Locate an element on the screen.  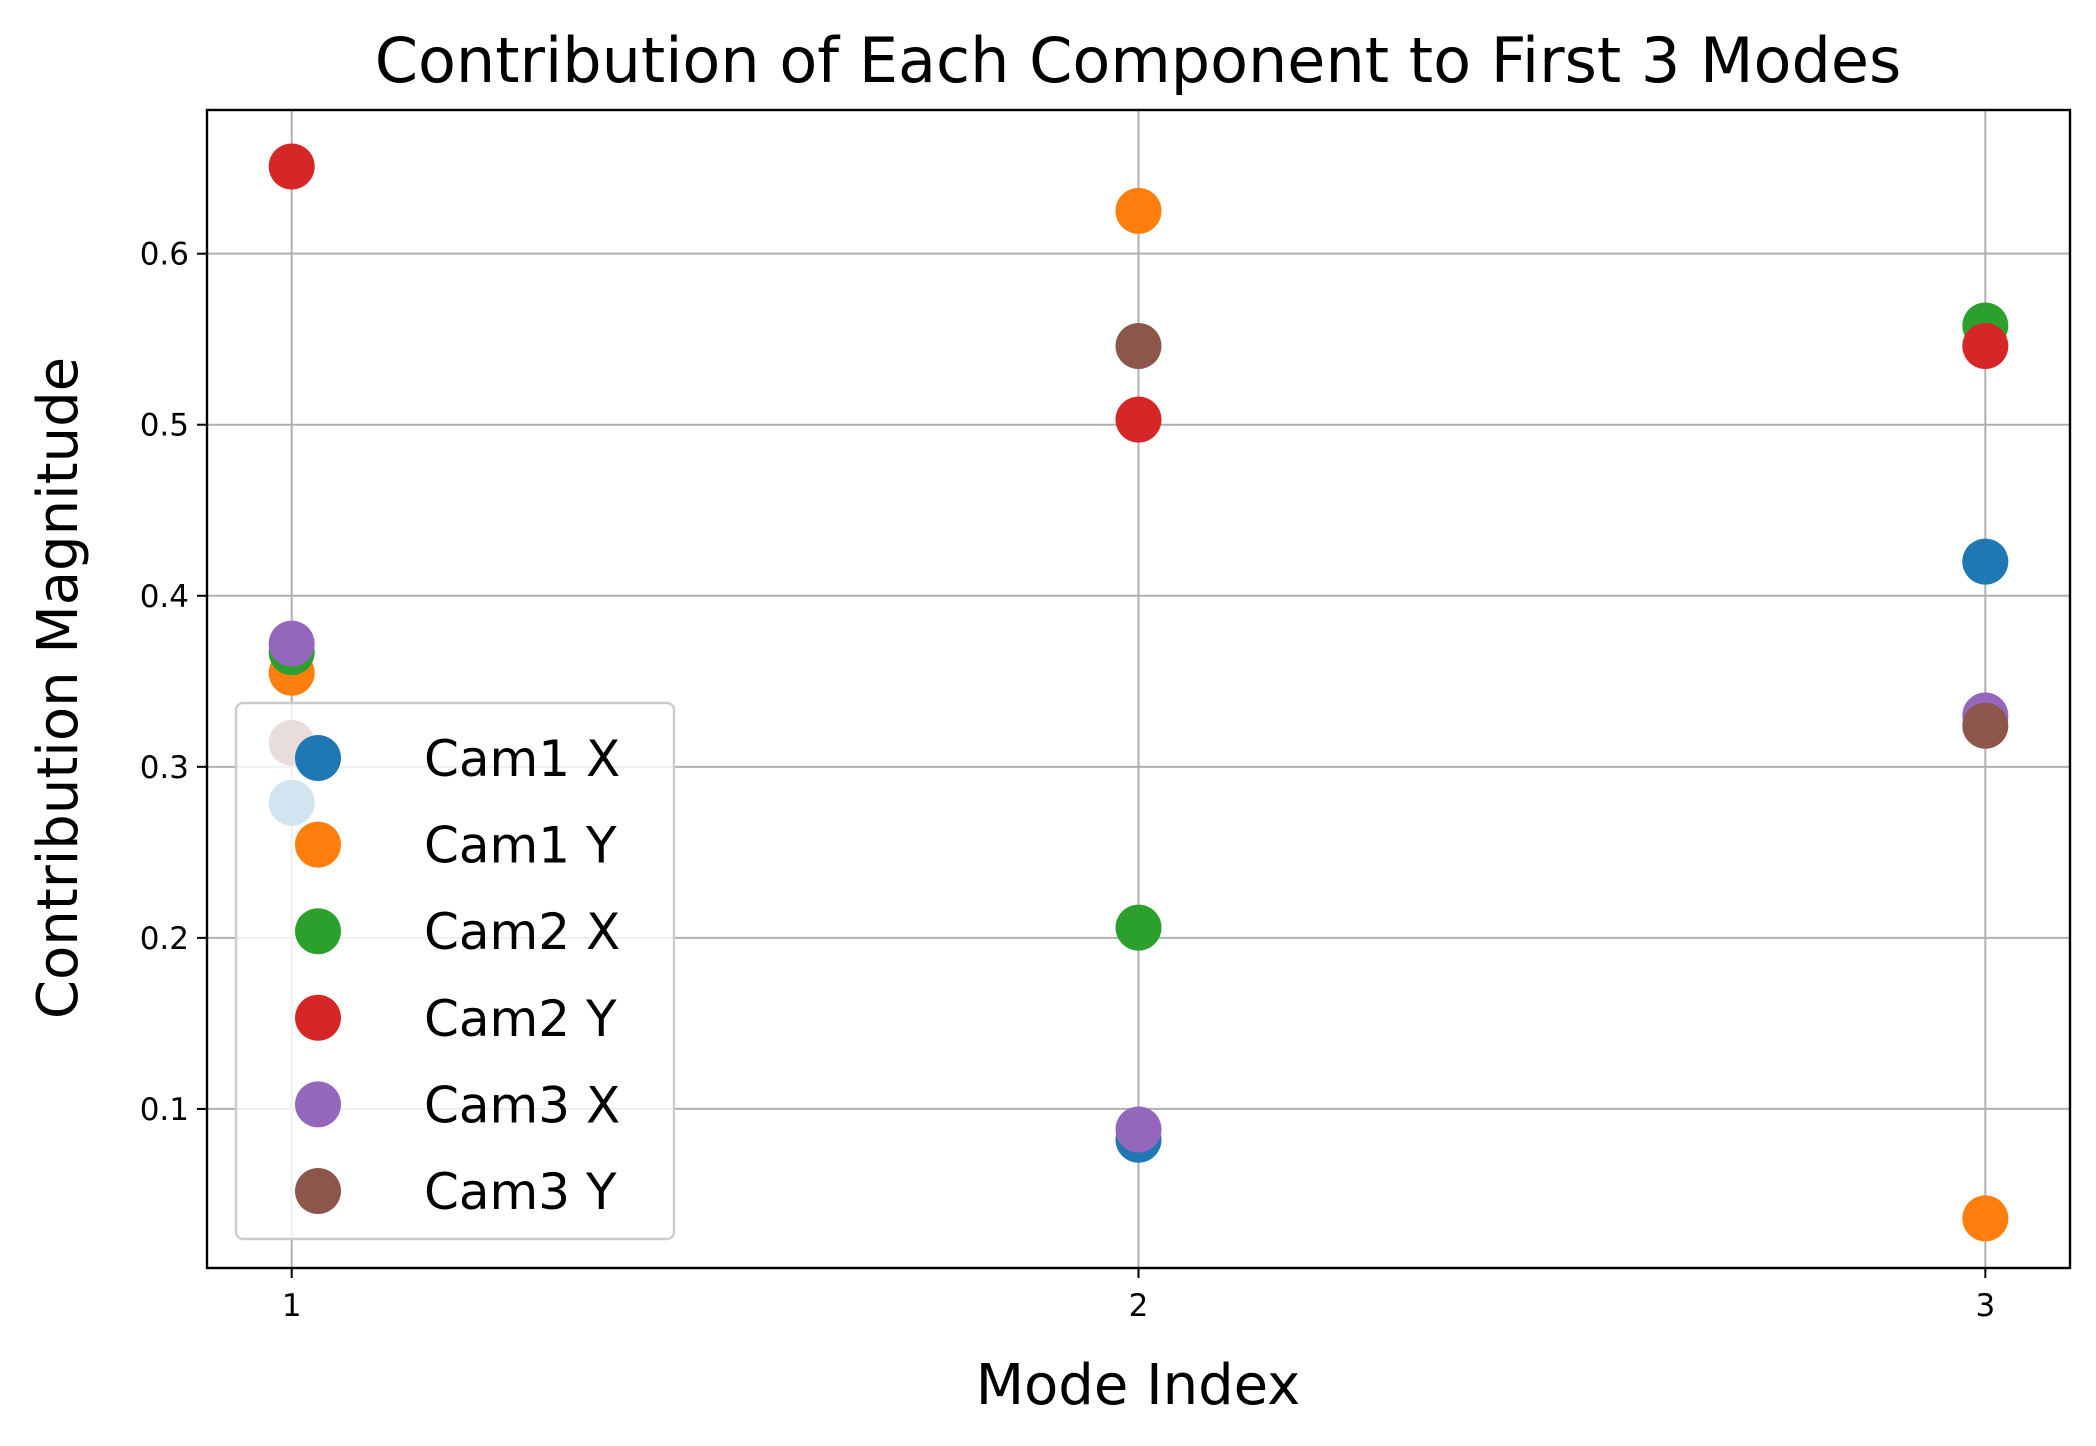
legend-label: Cam3 X is located at coordinates (522, 1105).